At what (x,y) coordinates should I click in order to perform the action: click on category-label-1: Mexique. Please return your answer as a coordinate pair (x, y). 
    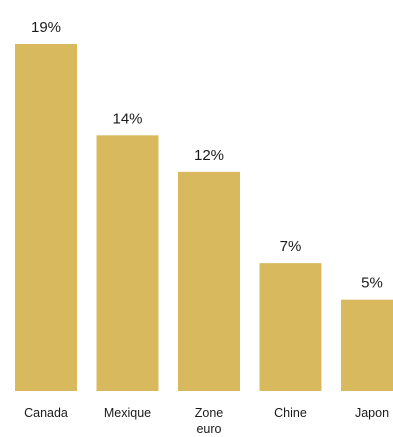
    Looking at the image, I should click on (127, 413).